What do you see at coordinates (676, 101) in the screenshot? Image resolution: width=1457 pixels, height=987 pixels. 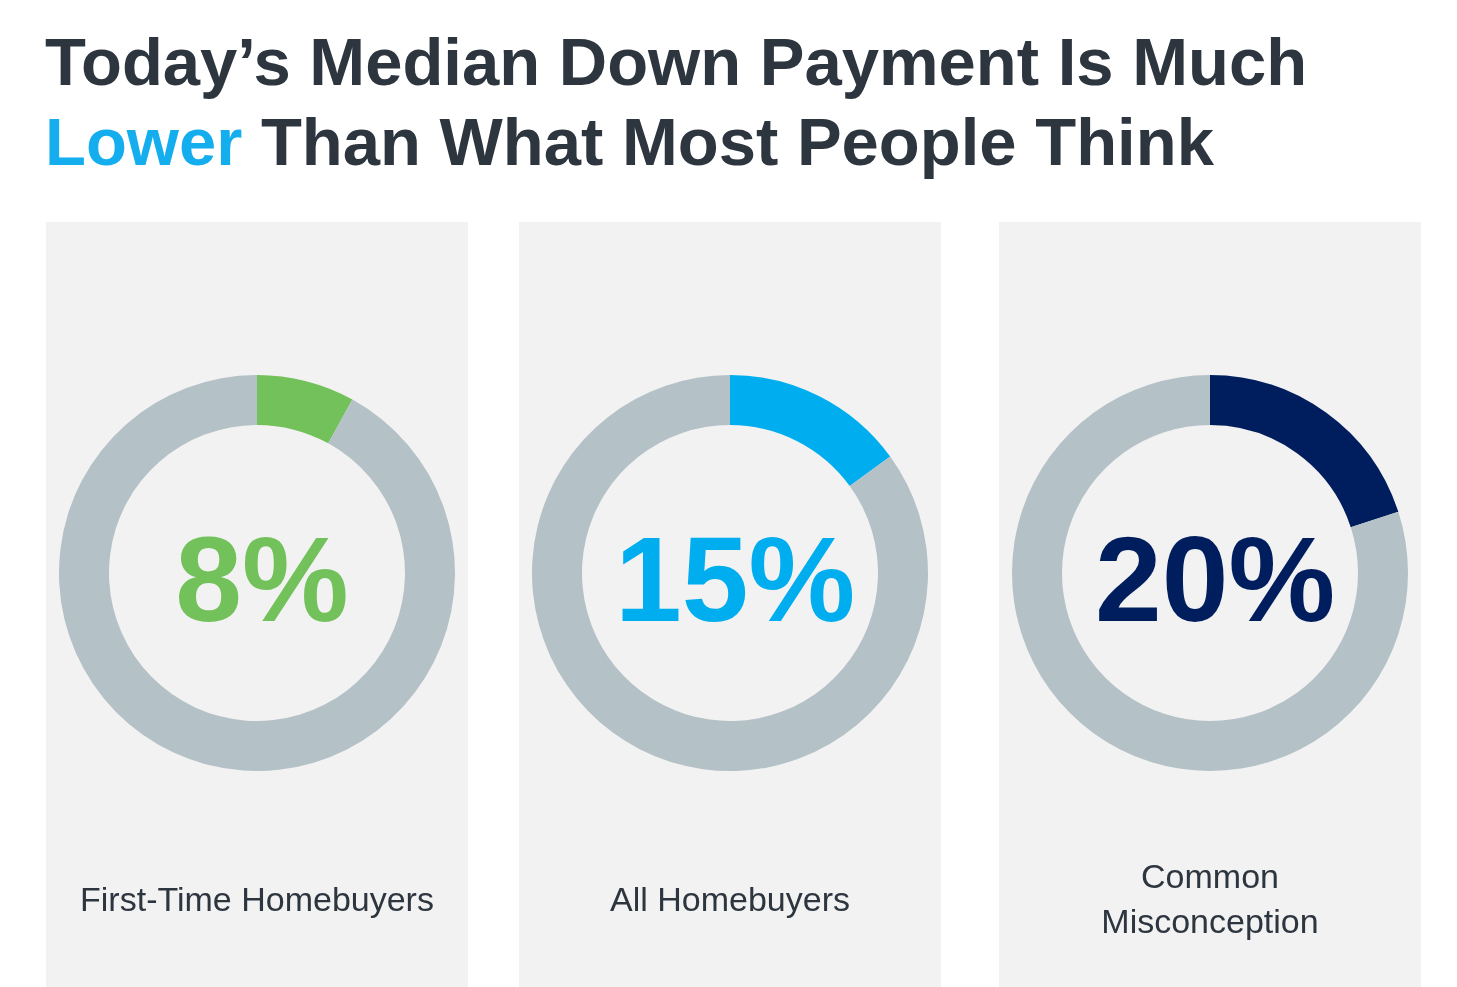 I see `chart-title: Today’s Median Down Payment Is Much Lower Than What Most People Think` at bounding box center [676, 101].